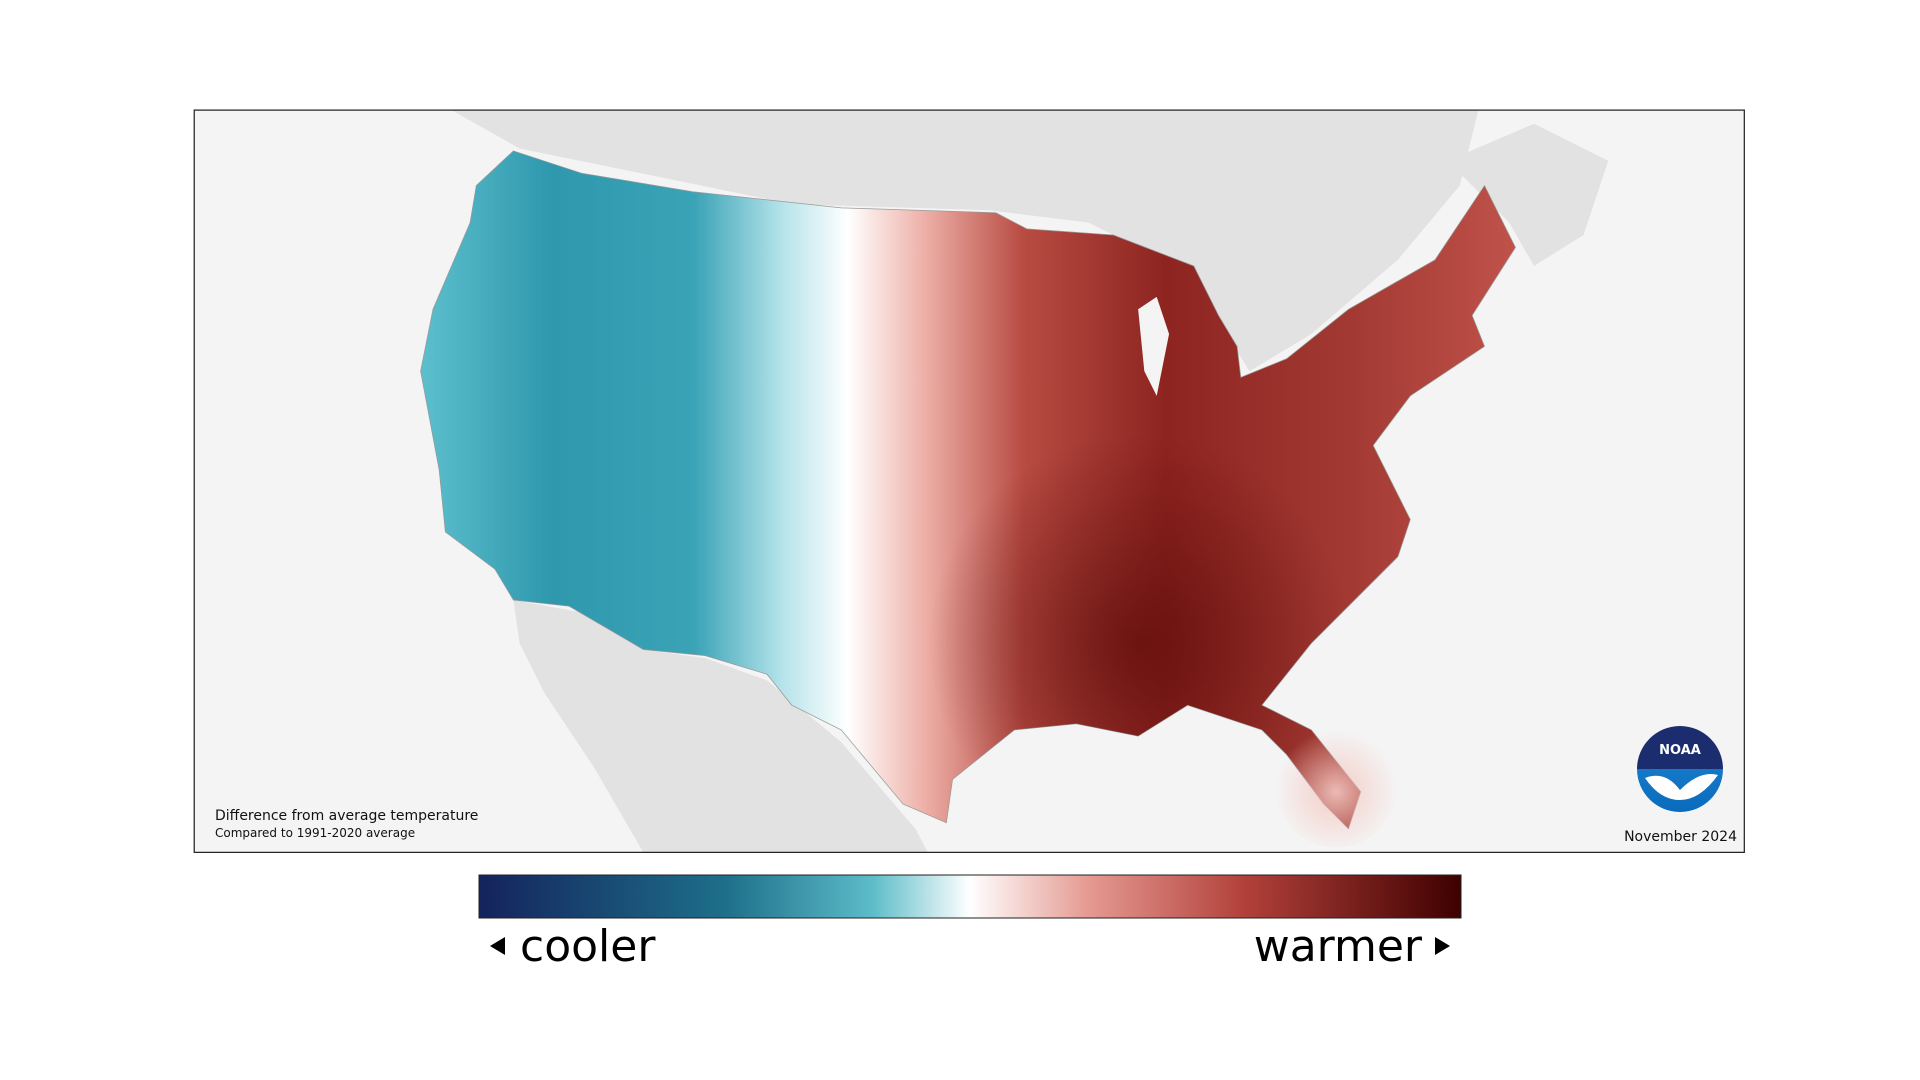 The height and width of the screenshot is (1080, 1920). What do you see at coordinates (1154, 346) in the screenshot?
I see `lake-michigan` at bounding box center [1154, 346].